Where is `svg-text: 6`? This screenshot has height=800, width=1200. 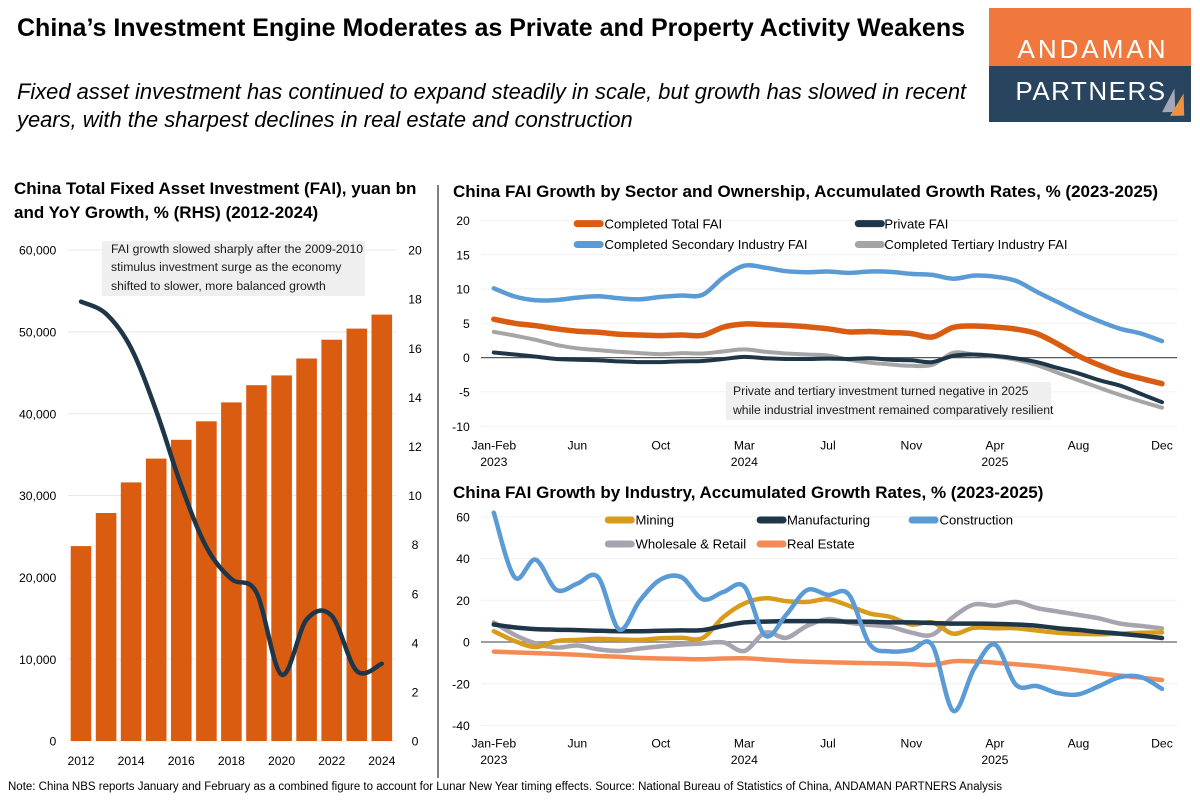 svg-text: 6 is located at coordinates (415, 594).